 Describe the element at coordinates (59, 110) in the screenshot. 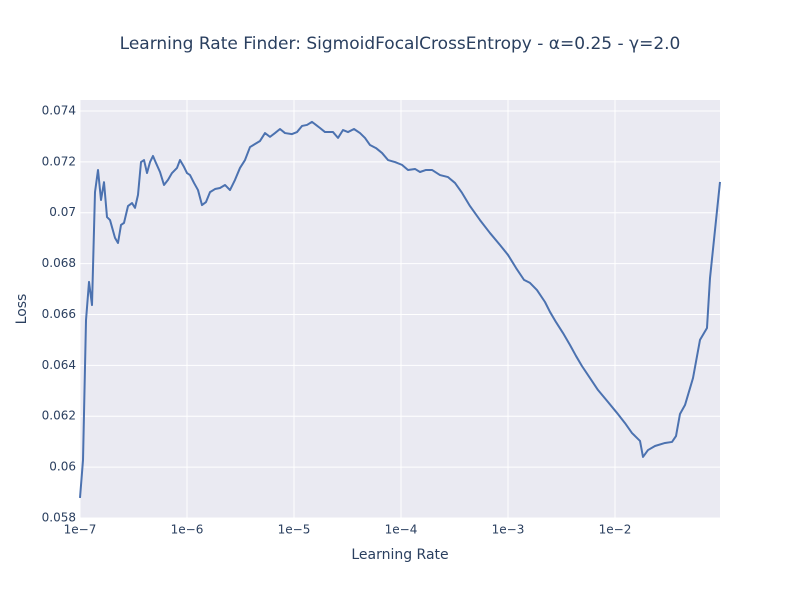

I see `y-tick-label: 0.074` at that location.